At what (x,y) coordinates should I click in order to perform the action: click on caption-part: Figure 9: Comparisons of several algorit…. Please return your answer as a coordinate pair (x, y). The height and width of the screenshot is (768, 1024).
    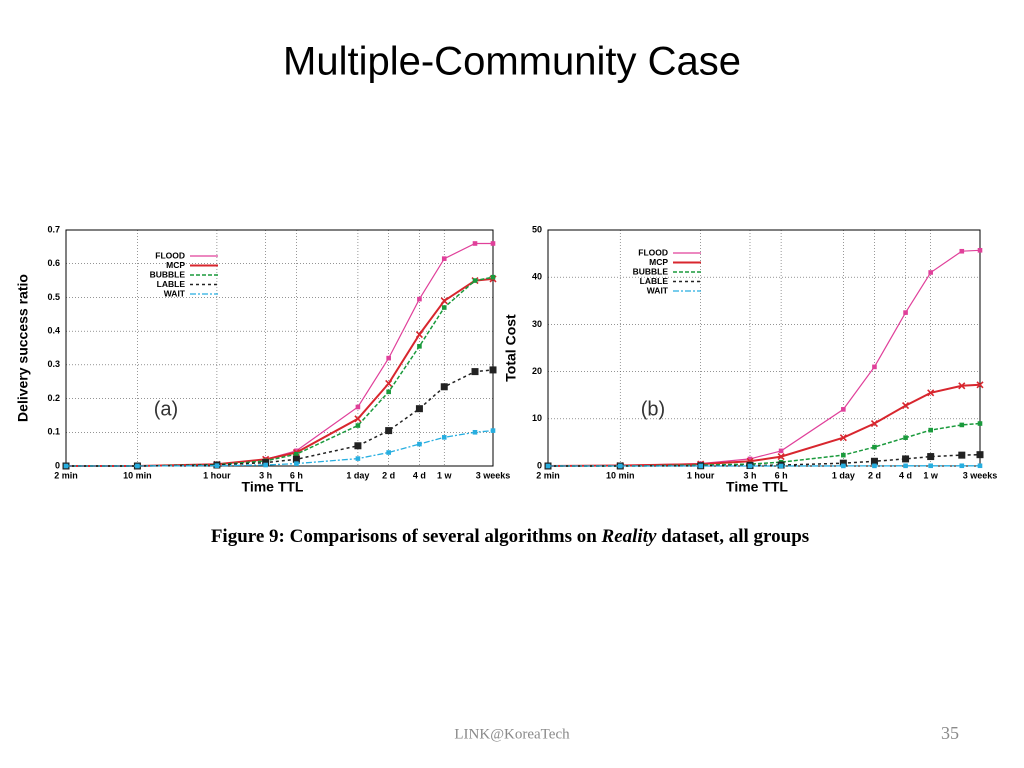
    Looking at the image, I should click on (406, 536).